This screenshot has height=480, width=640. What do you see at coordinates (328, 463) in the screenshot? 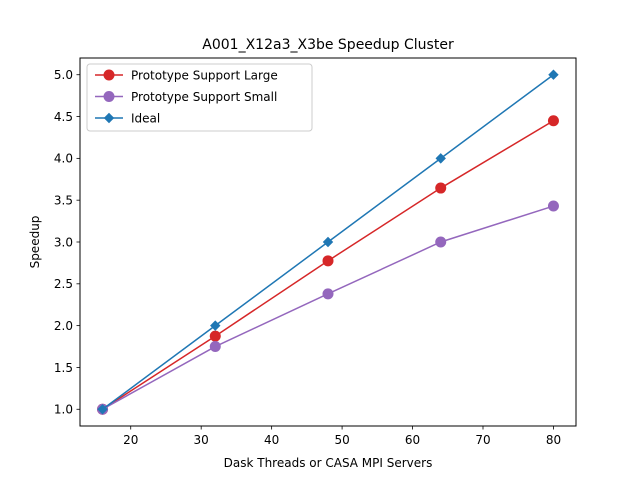
I see `x-axis-label: Dask Threads or CASA MPI Servers` at bounding box center [328, 463].